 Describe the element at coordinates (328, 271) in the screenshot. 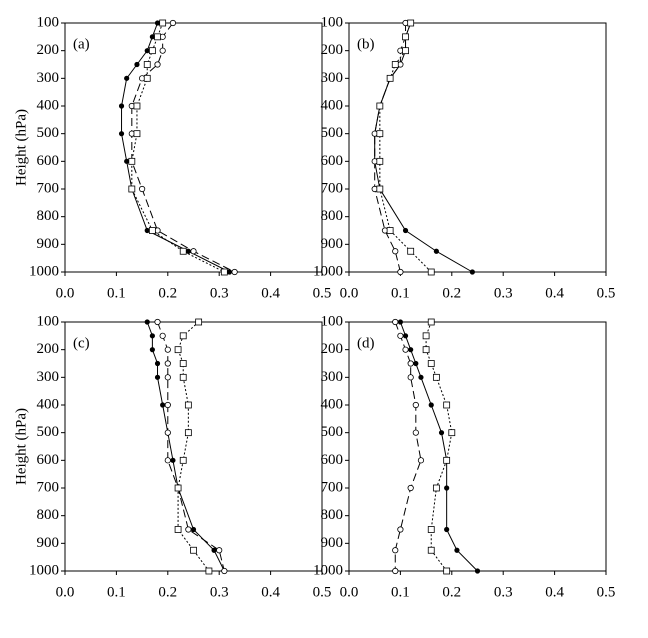

I see `y-tick-label: 1000` at that location.